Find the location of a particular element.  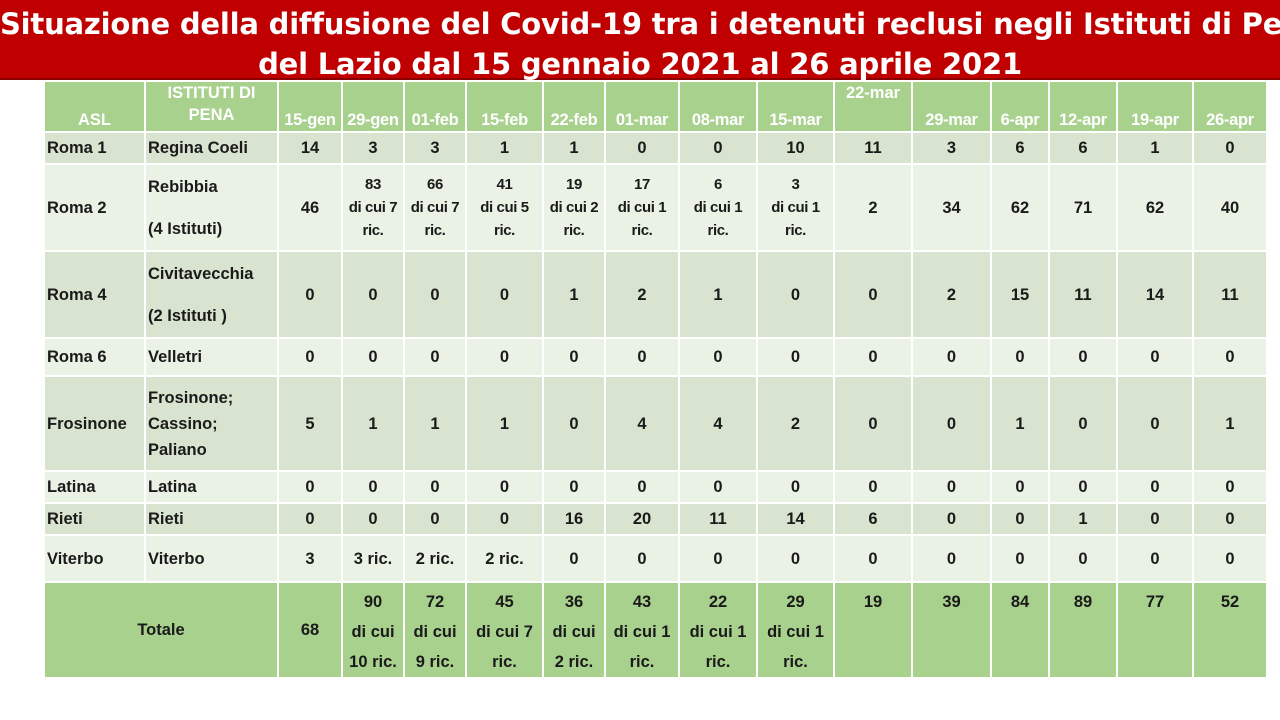

row-asl: Latina is located at coordinates (94, 487).